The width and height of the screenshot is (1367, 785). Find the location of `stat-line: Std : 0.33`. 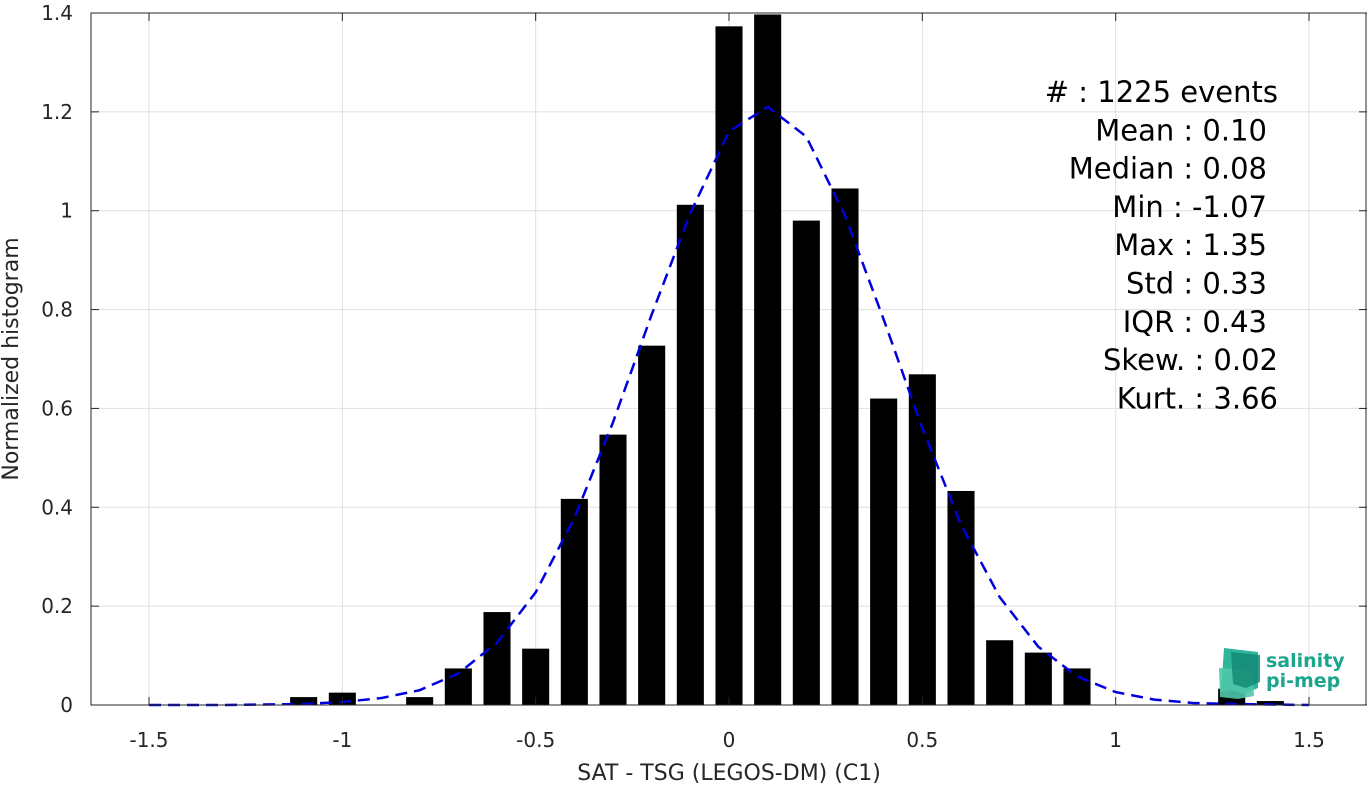

stat-line: Std : 0.33 is located at coordinates (1196, 284).